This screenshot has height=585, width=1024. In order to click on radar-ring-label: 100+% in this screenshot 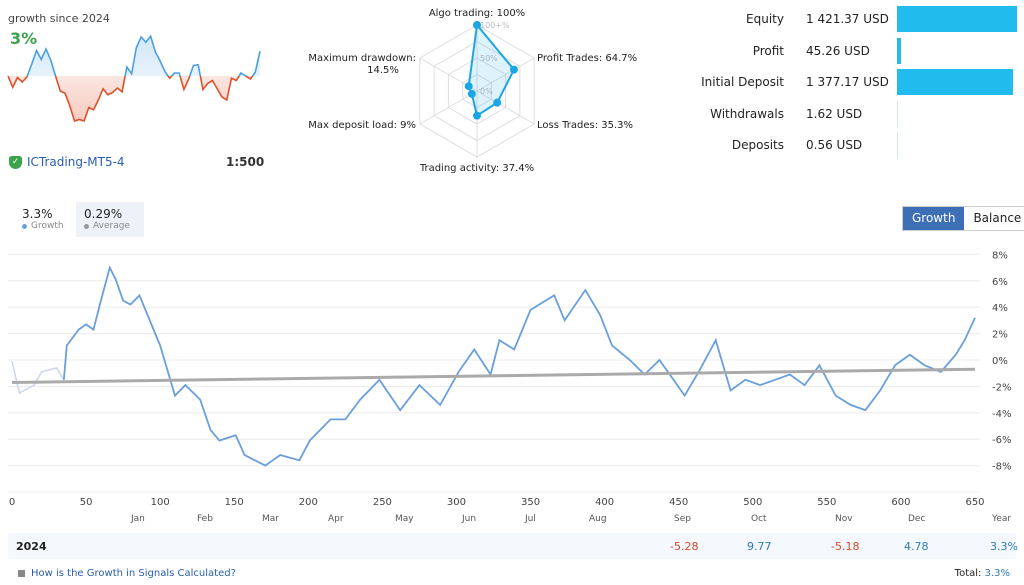, I will do `click(495, 25)`.